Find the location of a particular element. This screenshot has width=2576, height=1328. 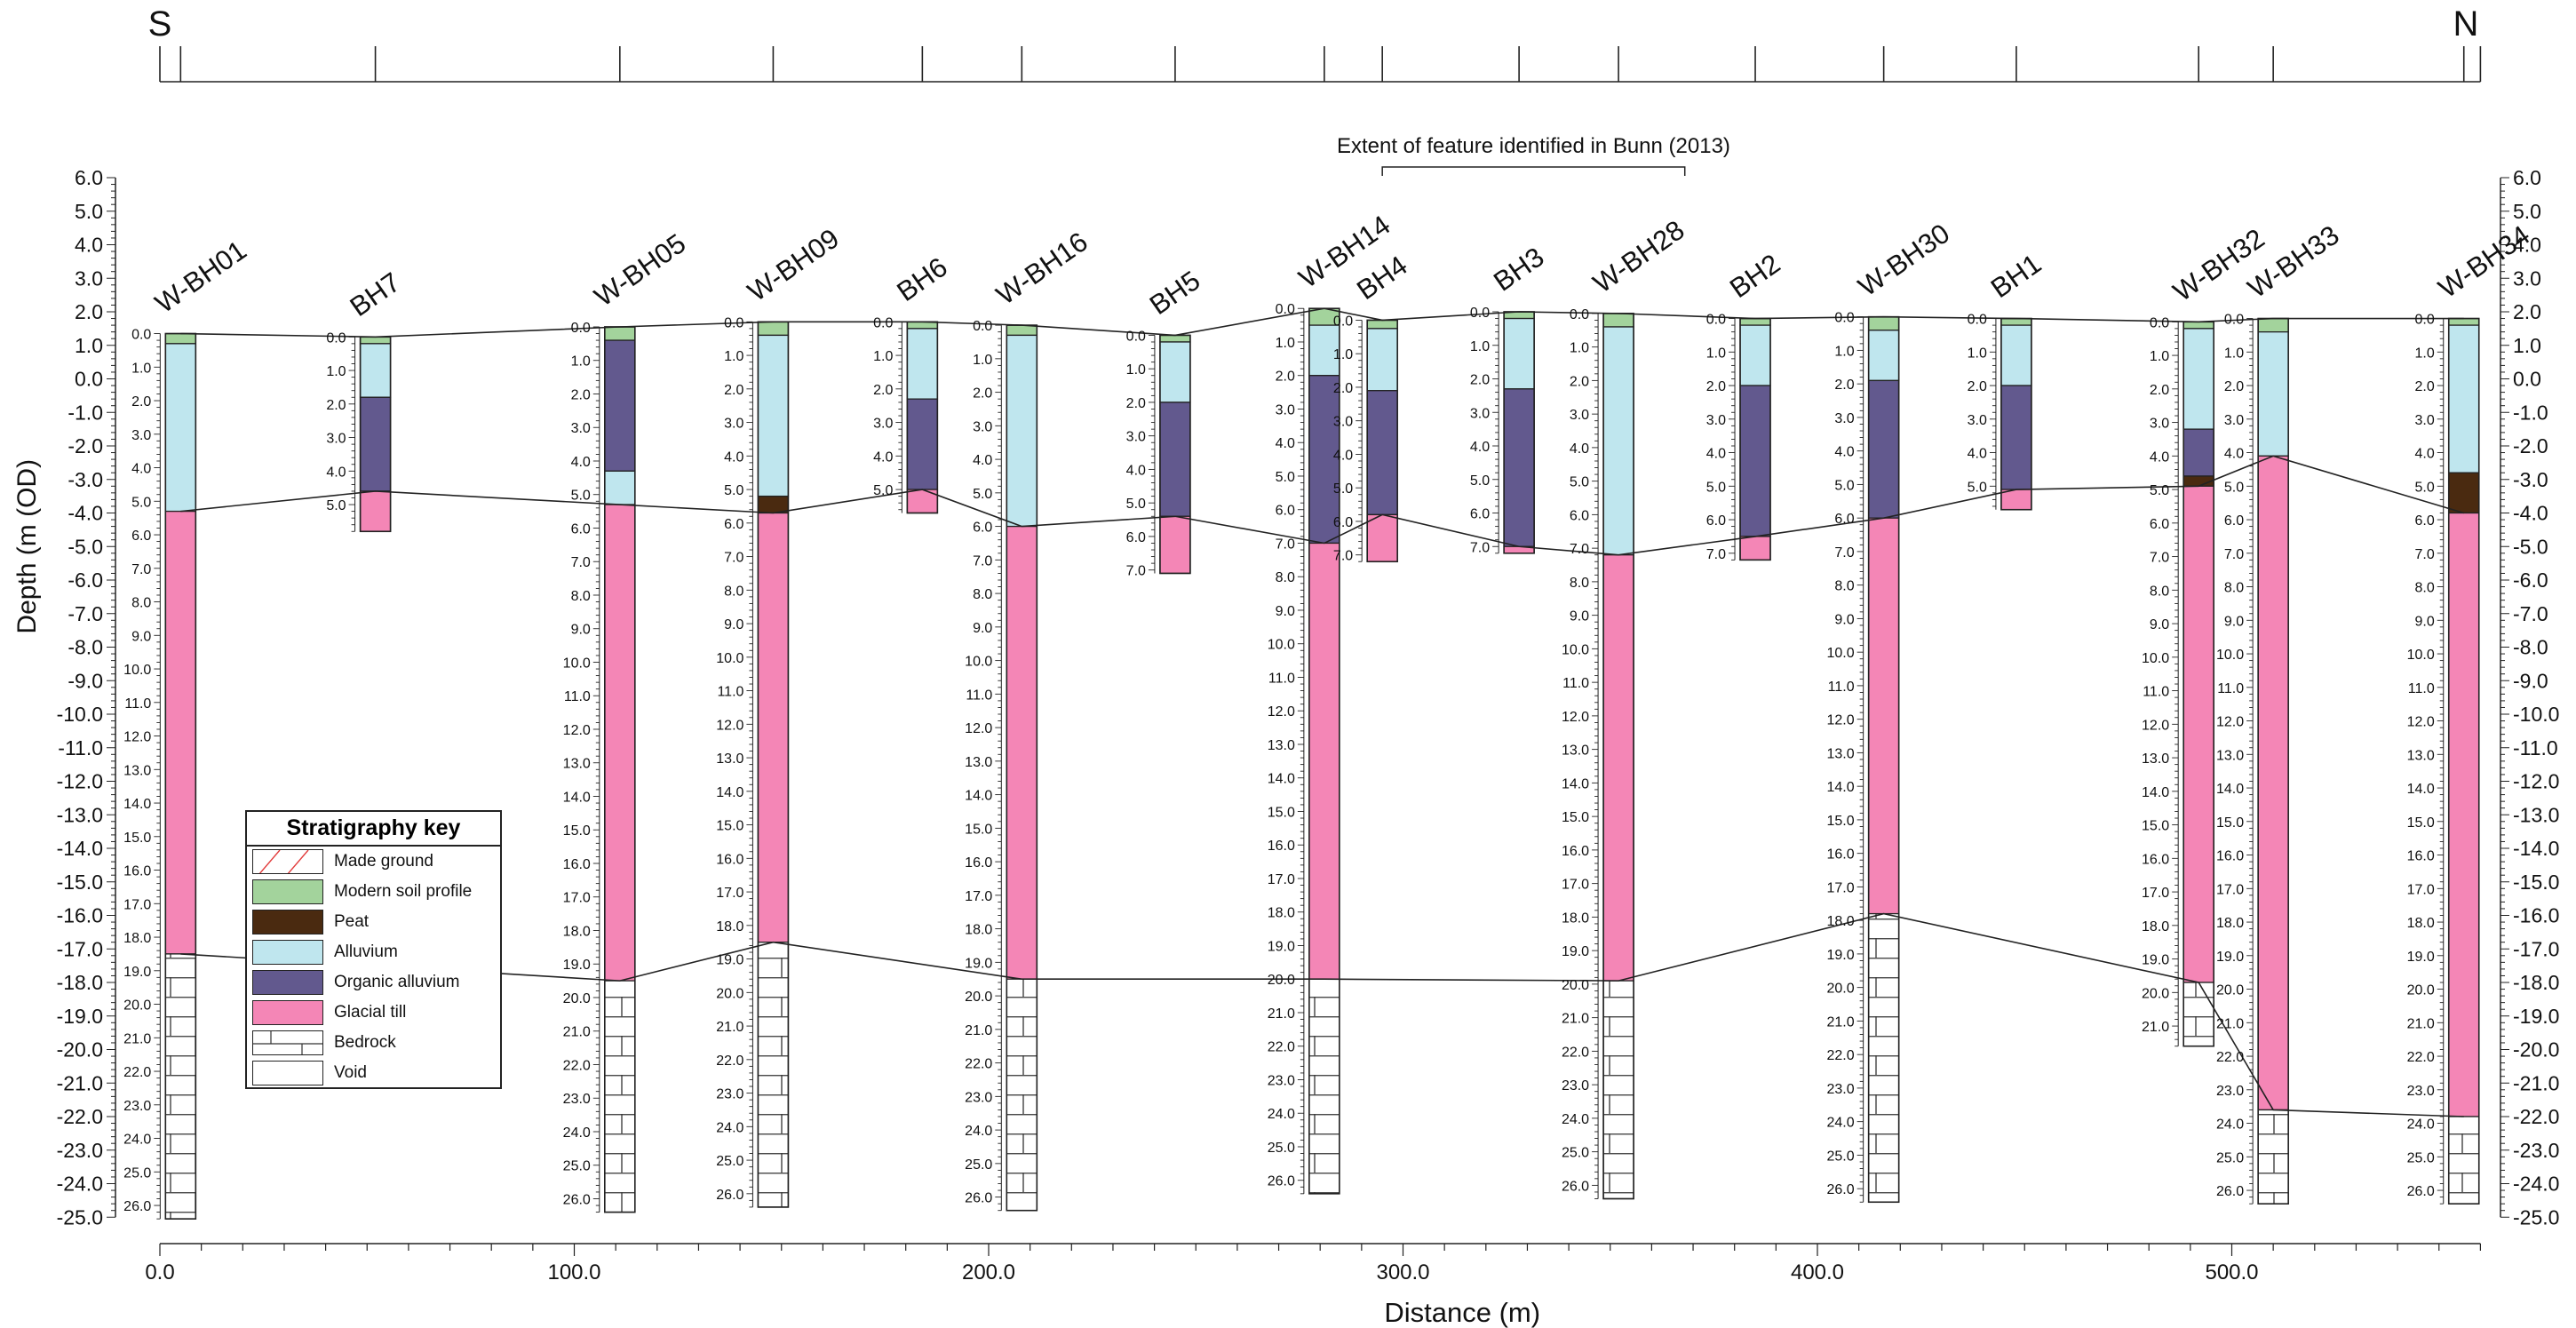

key-item: Modern soil profile is located at coordinates (373, 892).